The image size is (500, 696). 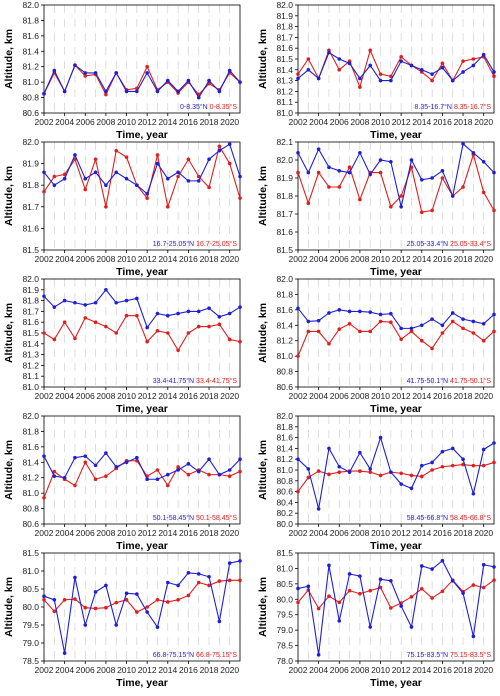 I want to click on legend-entry-south: 33.4-41.75°S, so click(x=216, y=381).